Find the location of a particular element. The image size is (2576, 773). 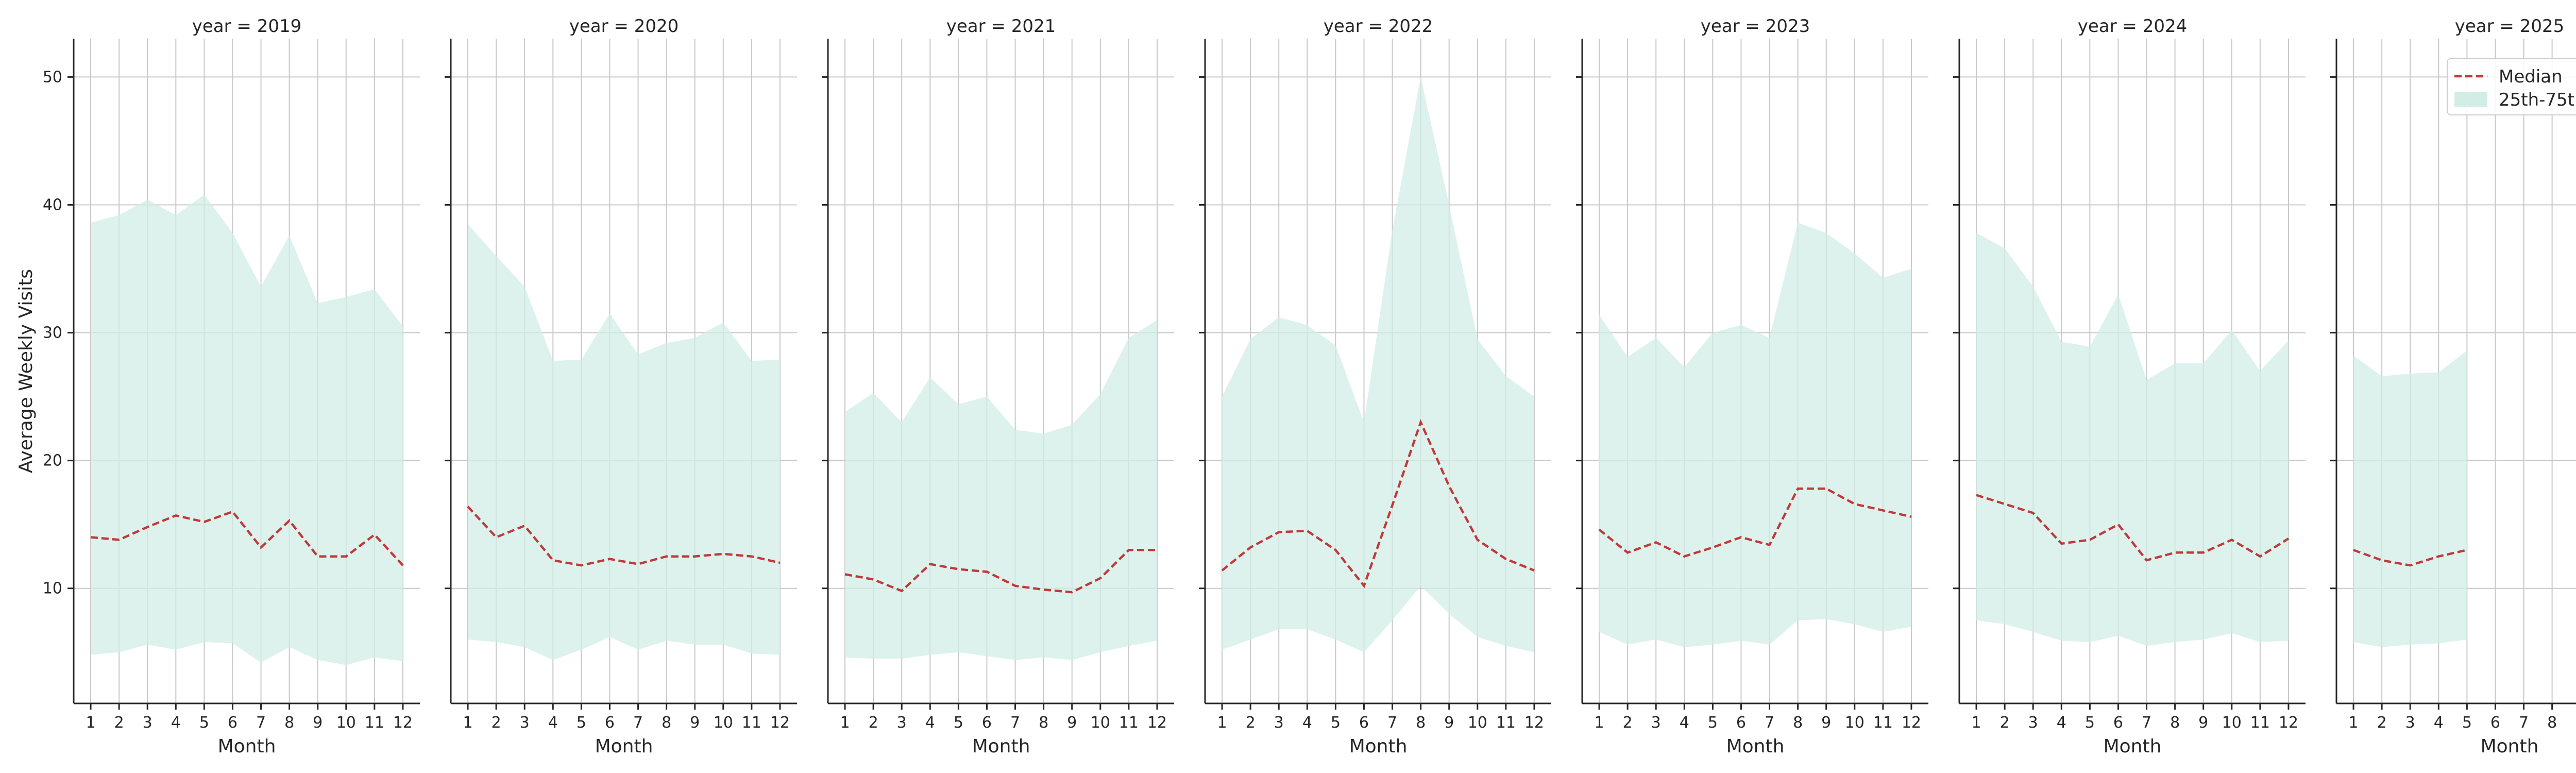

facet-title: year = 2023 is located at coordinates (1755, 26).